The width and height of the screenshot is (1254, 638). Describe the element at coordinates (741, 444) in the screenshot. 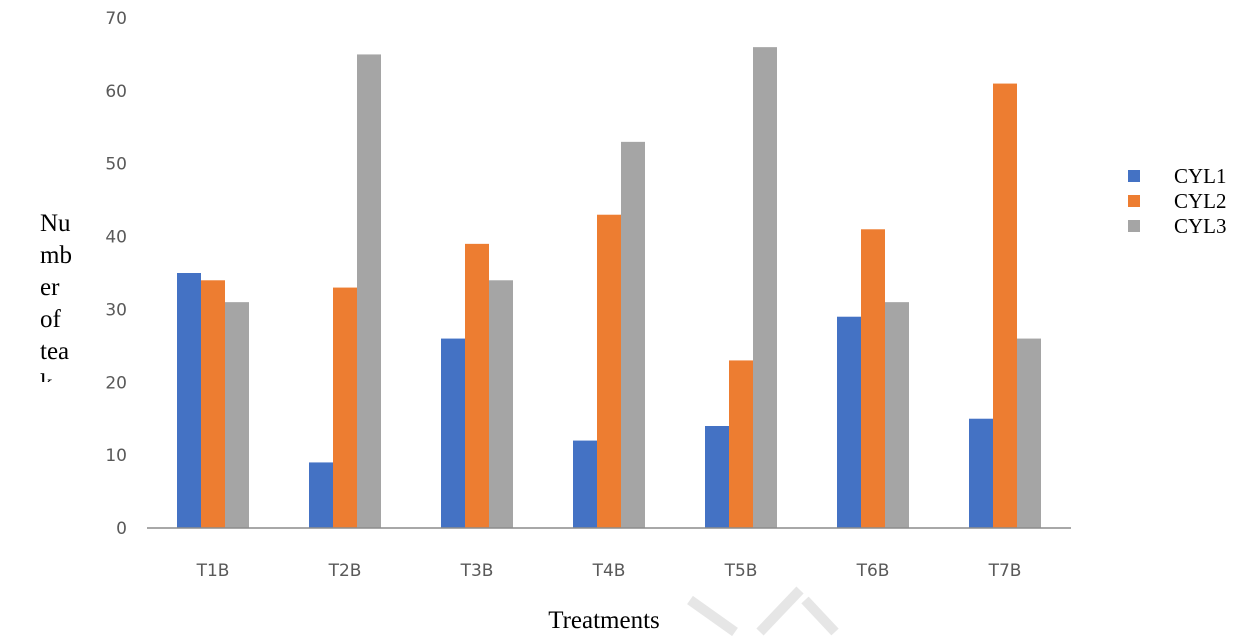

I see `bar-cyl2-t5b` at that location.